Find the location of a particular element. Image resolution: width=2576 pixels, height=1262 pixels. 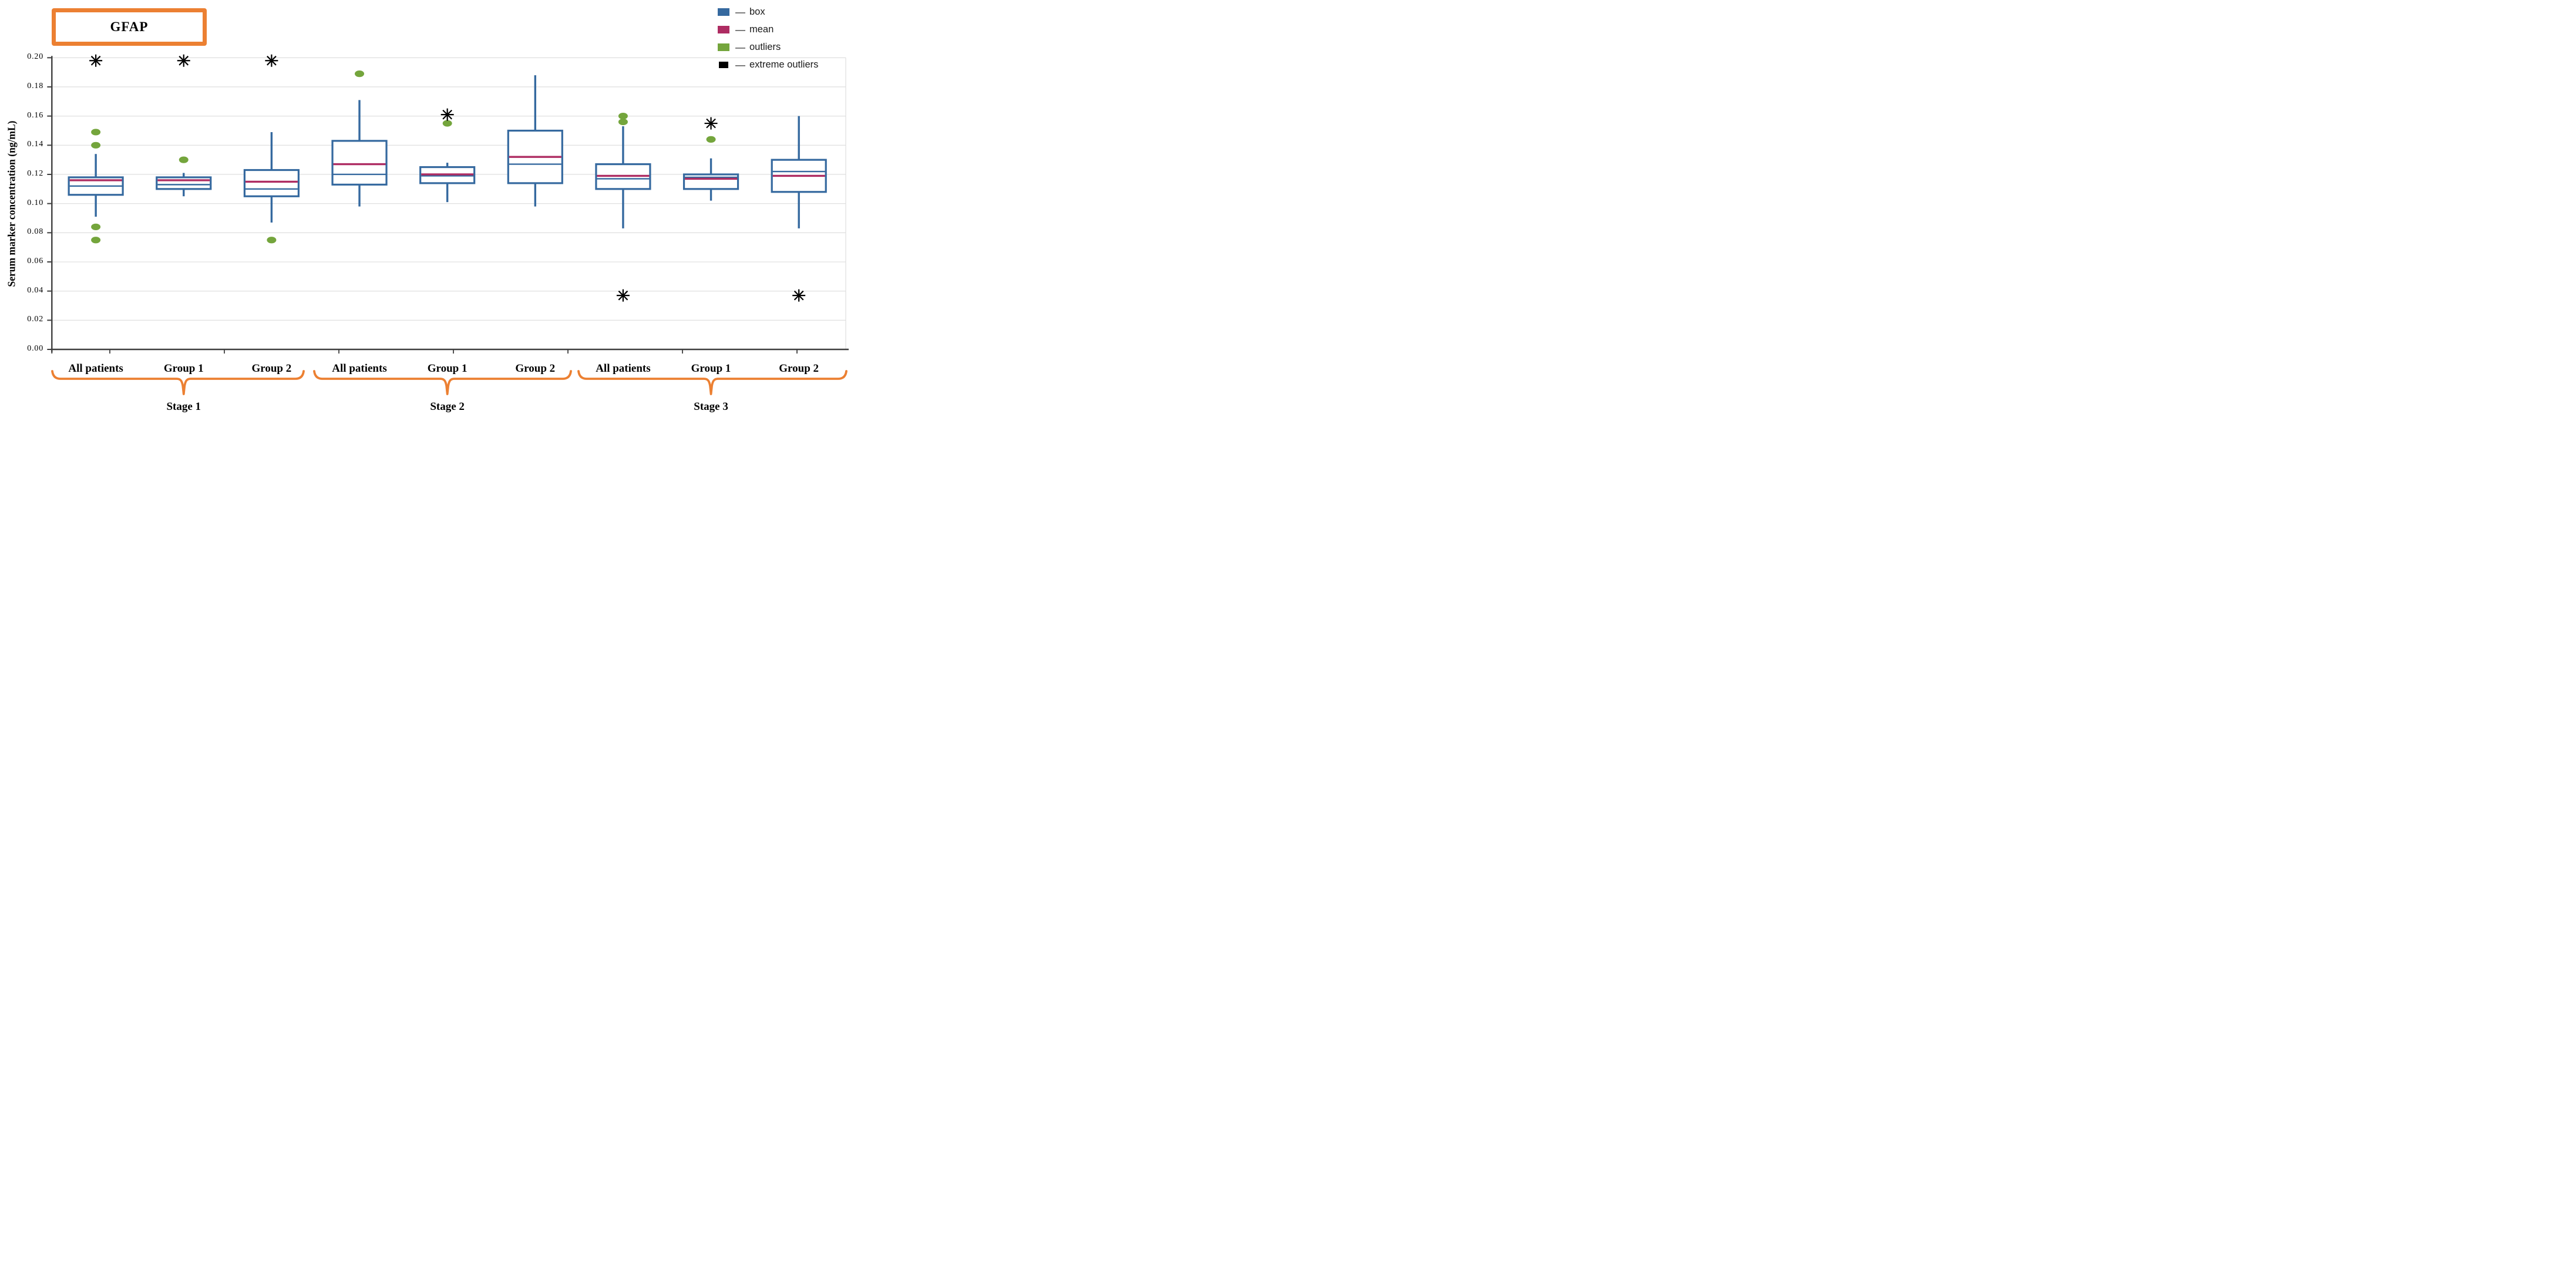

y-tick-label: 0.10 is located at coordinates (35, 202).